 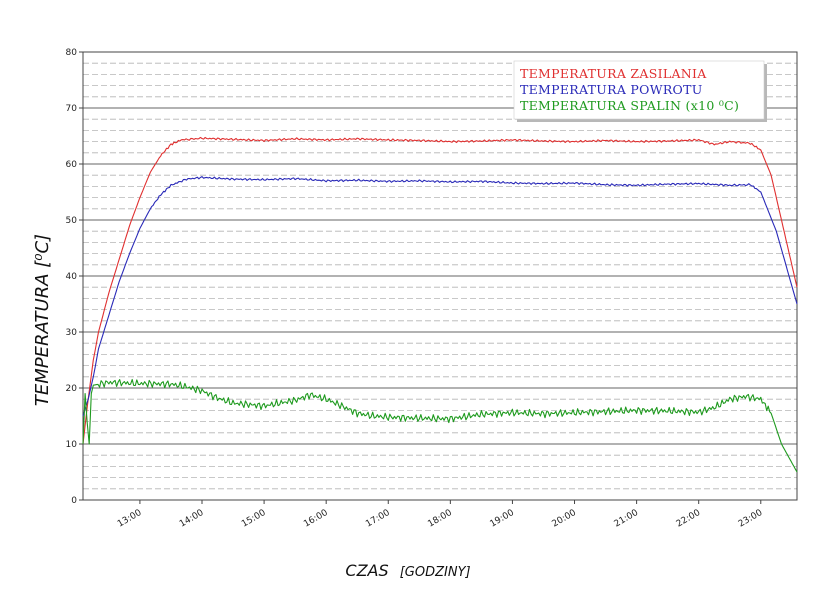 I want to click on series-line, so click(x=440, y=425).